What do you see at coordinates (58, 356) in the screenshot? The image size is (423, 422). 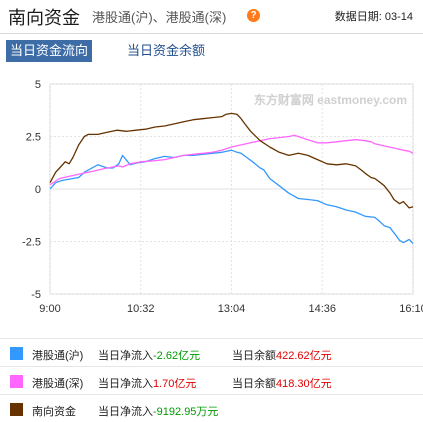 I see `legend-name: 港股通(沪)` at bounding box center [58, 356].